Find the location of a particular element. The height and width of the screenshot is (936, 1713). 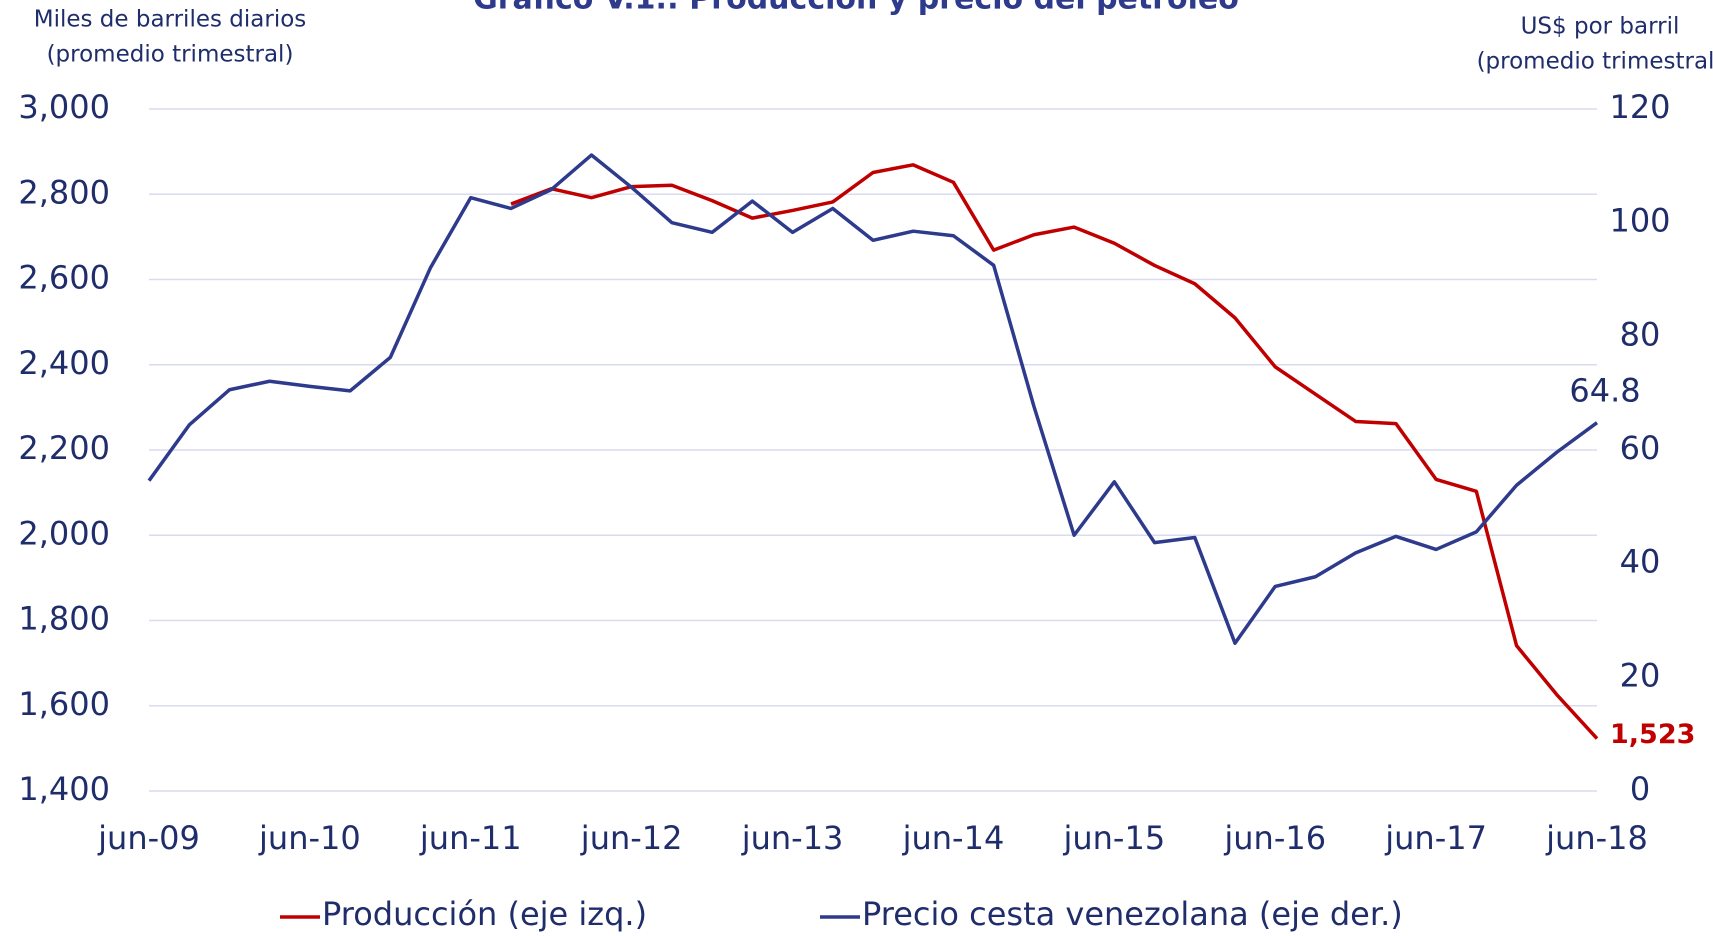

y2-axis-label: (promedio trimestral) is located at coordinates (1595, 62).